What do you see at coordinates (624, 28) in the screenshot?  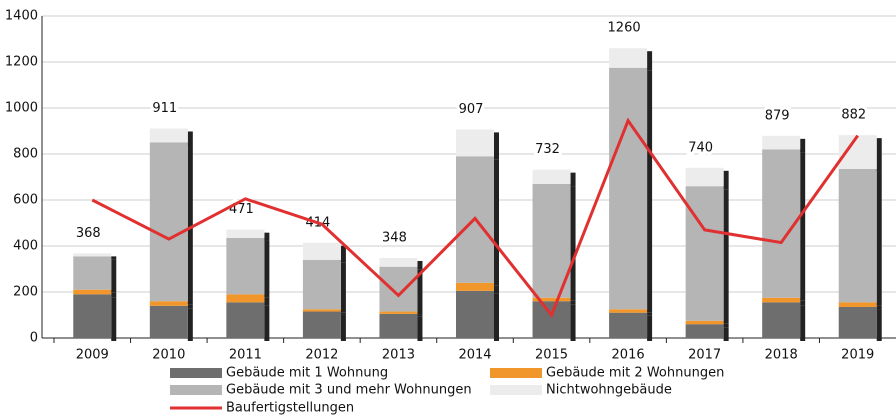 I see `total-label: 1260` at bounding box center [624, 28].